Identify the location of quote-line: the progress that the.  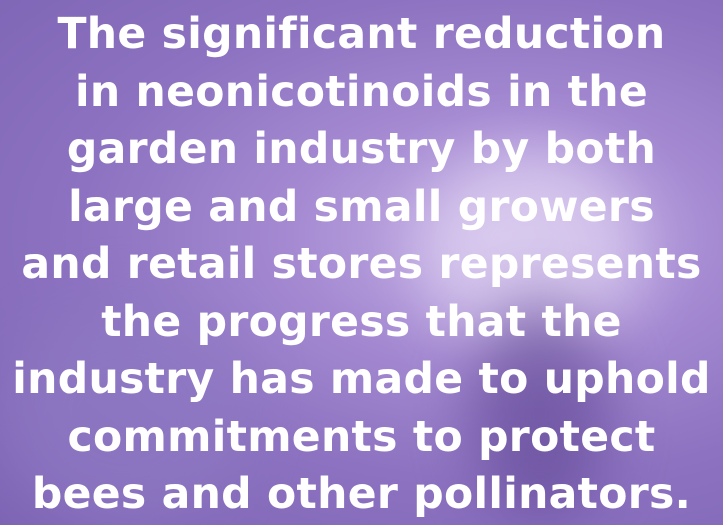
(361, 322).